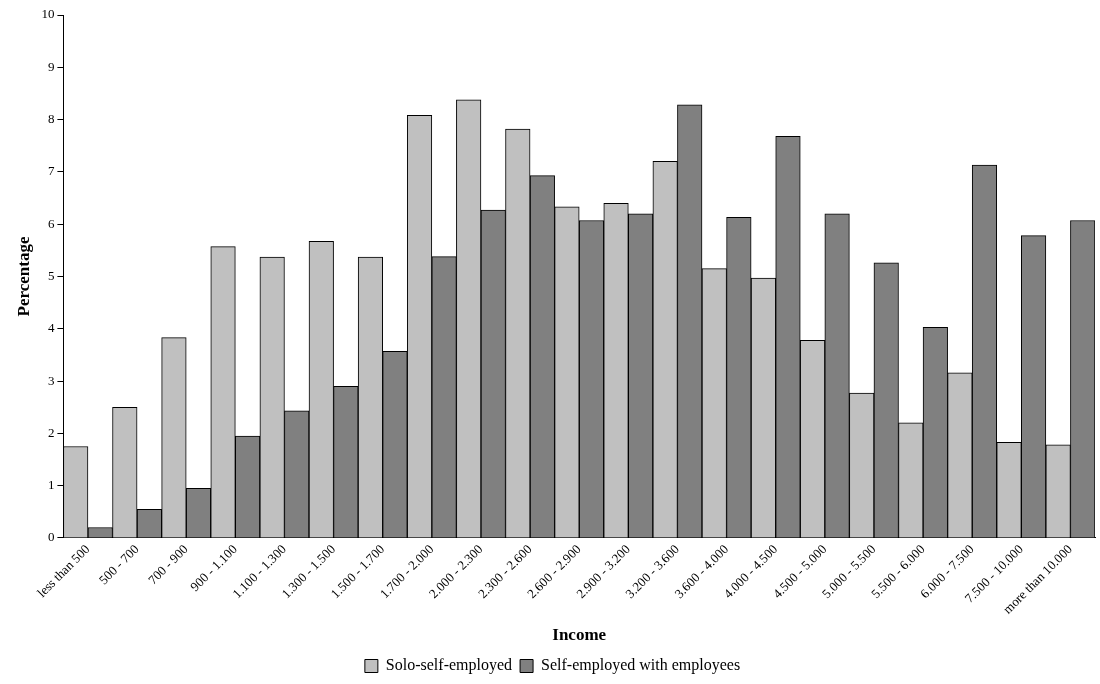 This screenshot has height=684, width=1100. I want to click on y-tick-label: 6, so click(51, 223).